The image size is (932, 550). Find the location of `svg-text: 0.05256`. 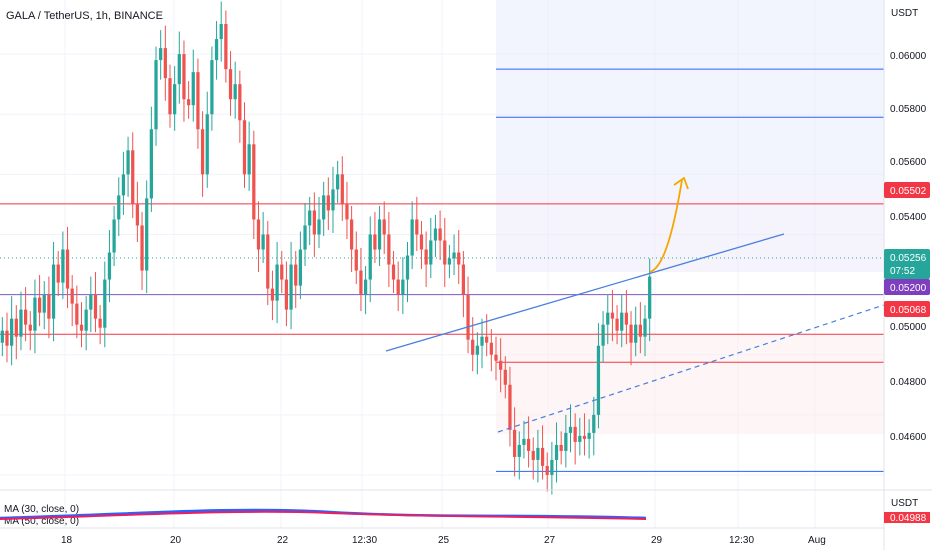

svg-text: 0.05256 is located at coordinates (908, 258).